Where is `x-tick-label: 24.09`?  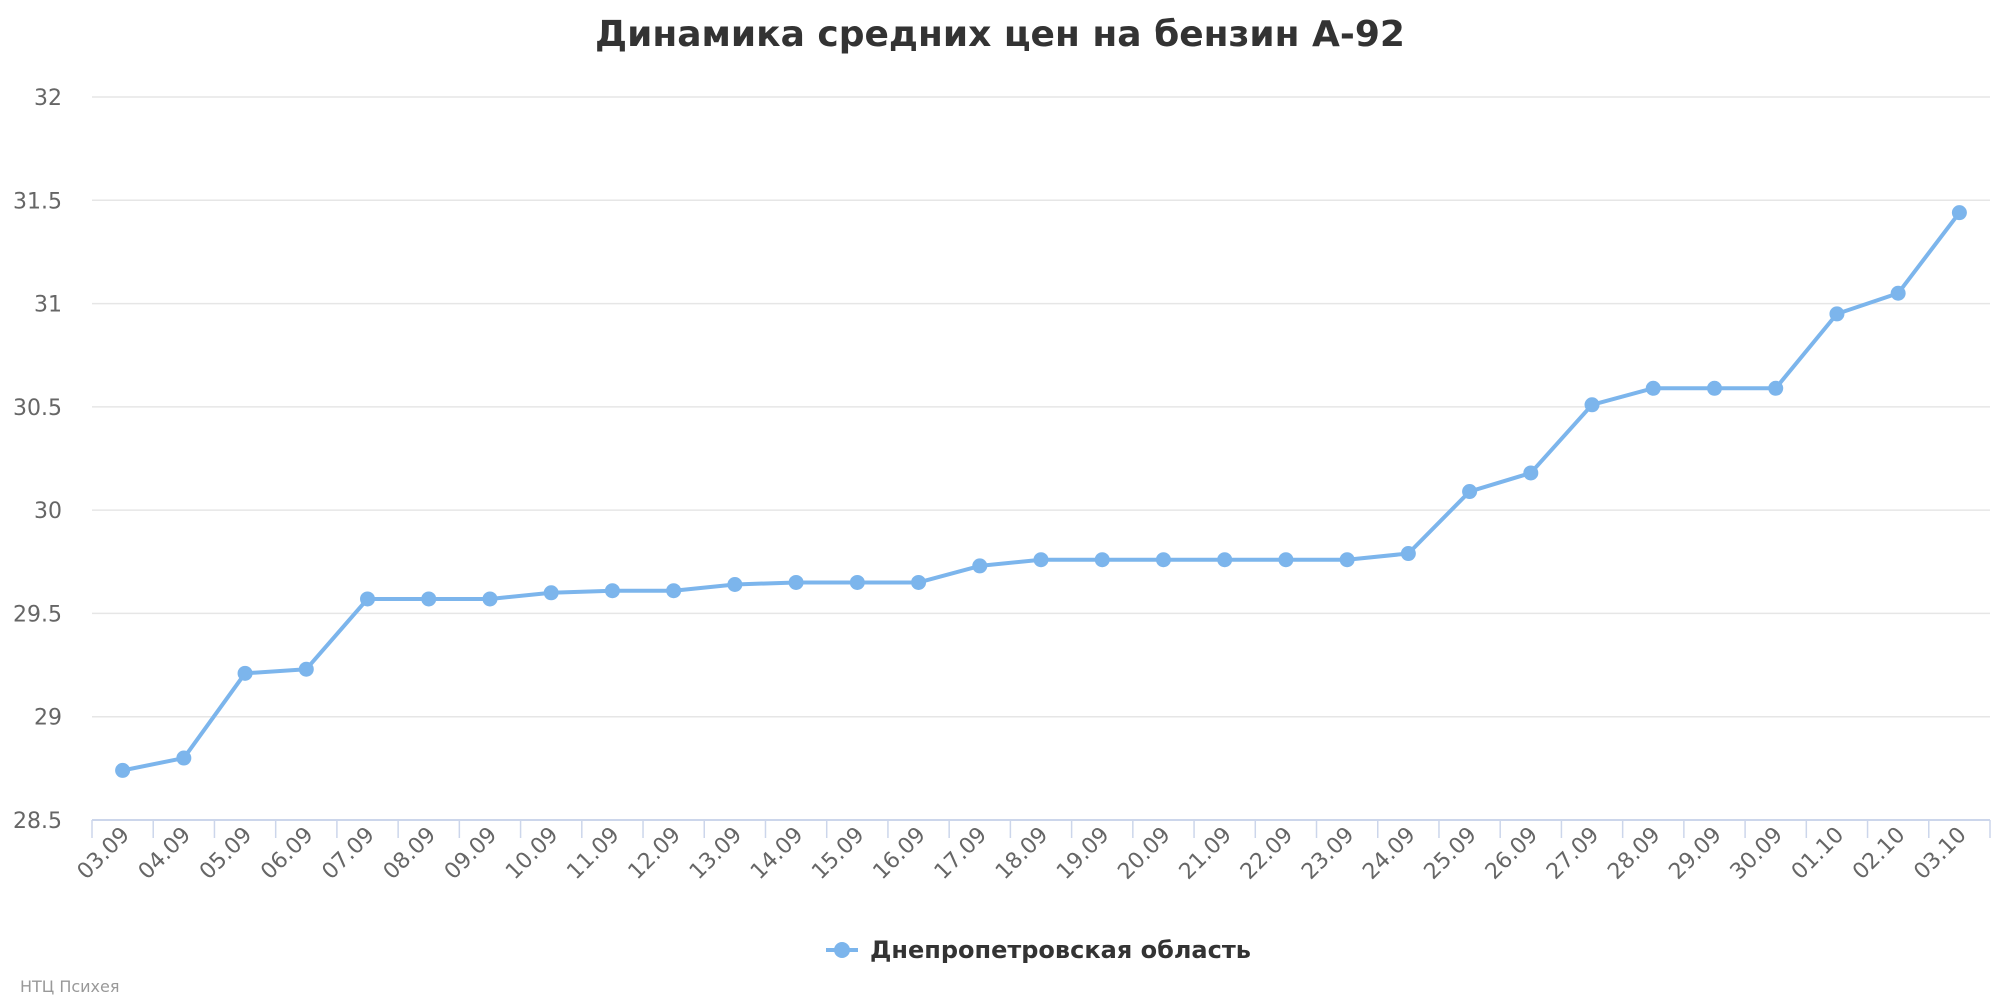 x-tick-label: 24.09 is located at coordinates (1389, 854).